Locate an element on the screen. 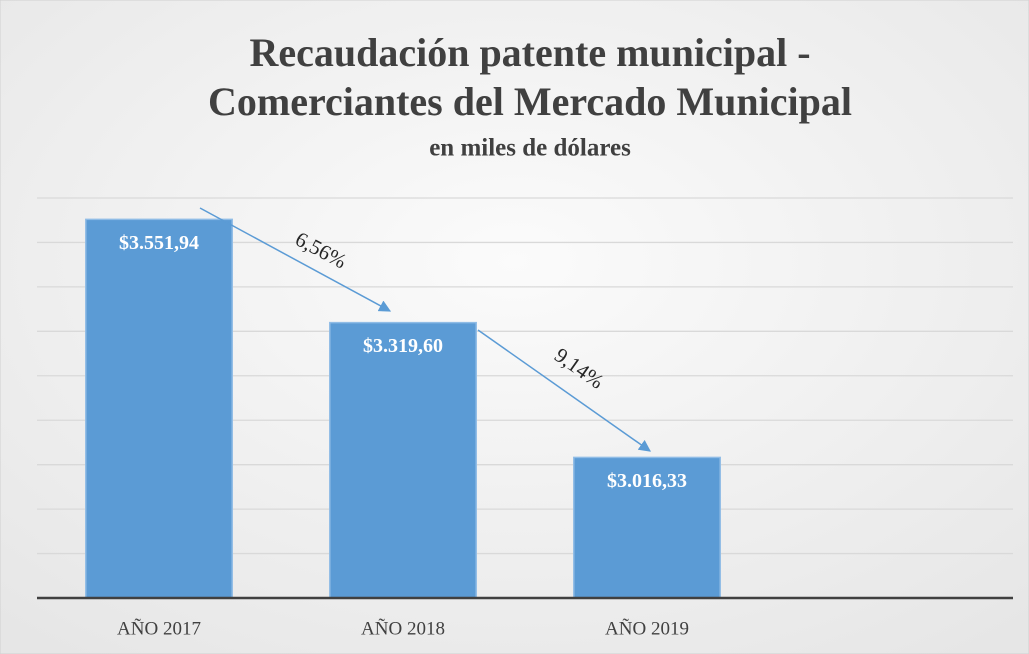  data-label: $3.016,33 is located at coordinates (647, 481).